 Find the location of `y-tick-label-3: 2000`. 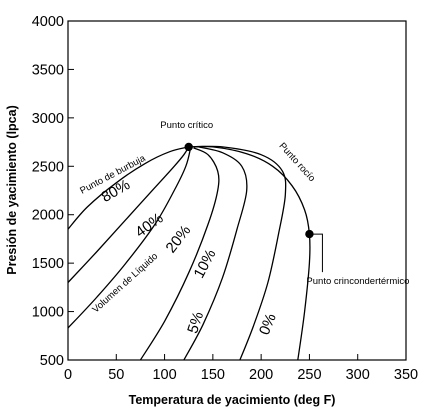

y-tick-label-3: 2000 is located at coordinates (48, 216).